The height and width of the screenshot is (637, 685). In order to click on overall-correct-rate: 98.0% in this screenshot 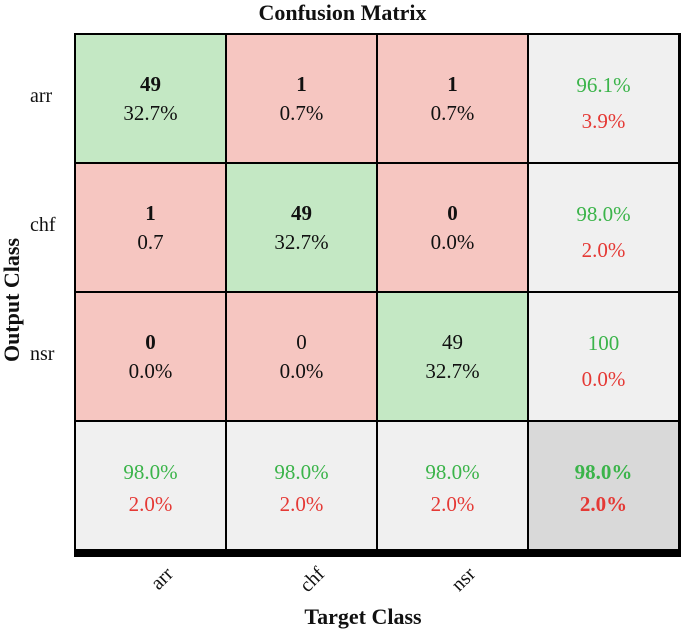, I will do `click(603, 472)`.